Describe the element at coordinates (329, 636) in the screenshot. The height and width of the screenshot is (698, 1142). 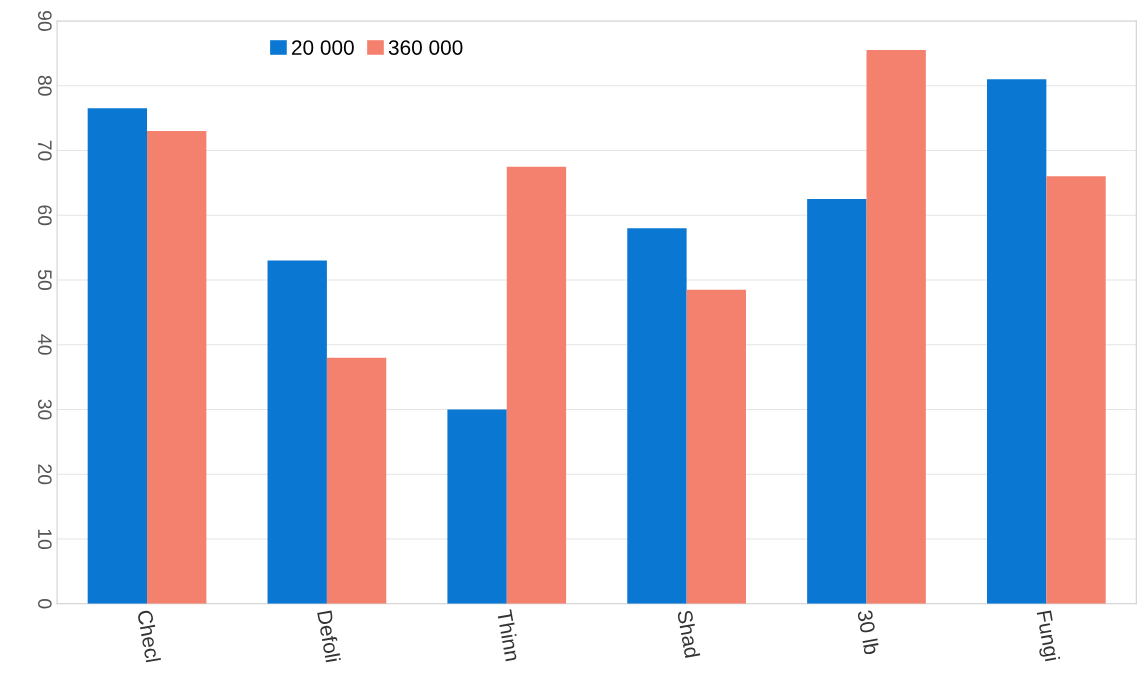
I see `x-tick-label: Defoli` at that location.